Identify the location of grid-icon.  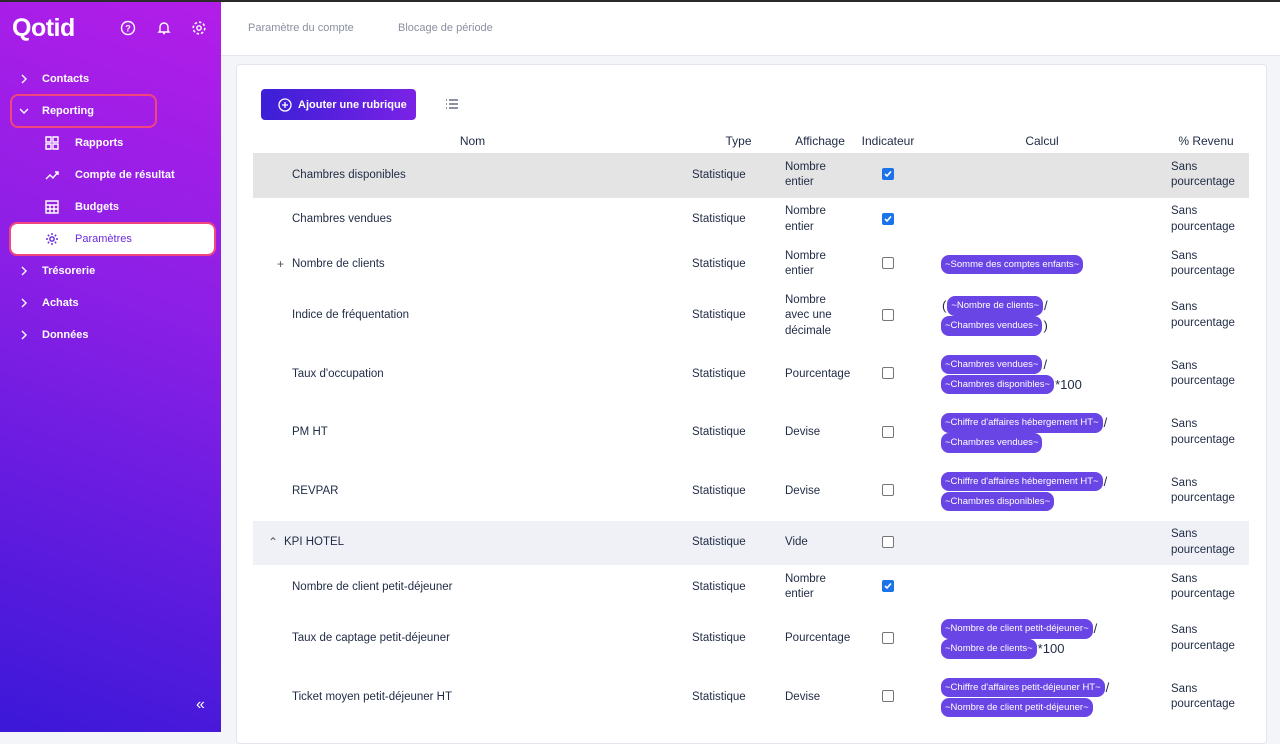
(52, 143).